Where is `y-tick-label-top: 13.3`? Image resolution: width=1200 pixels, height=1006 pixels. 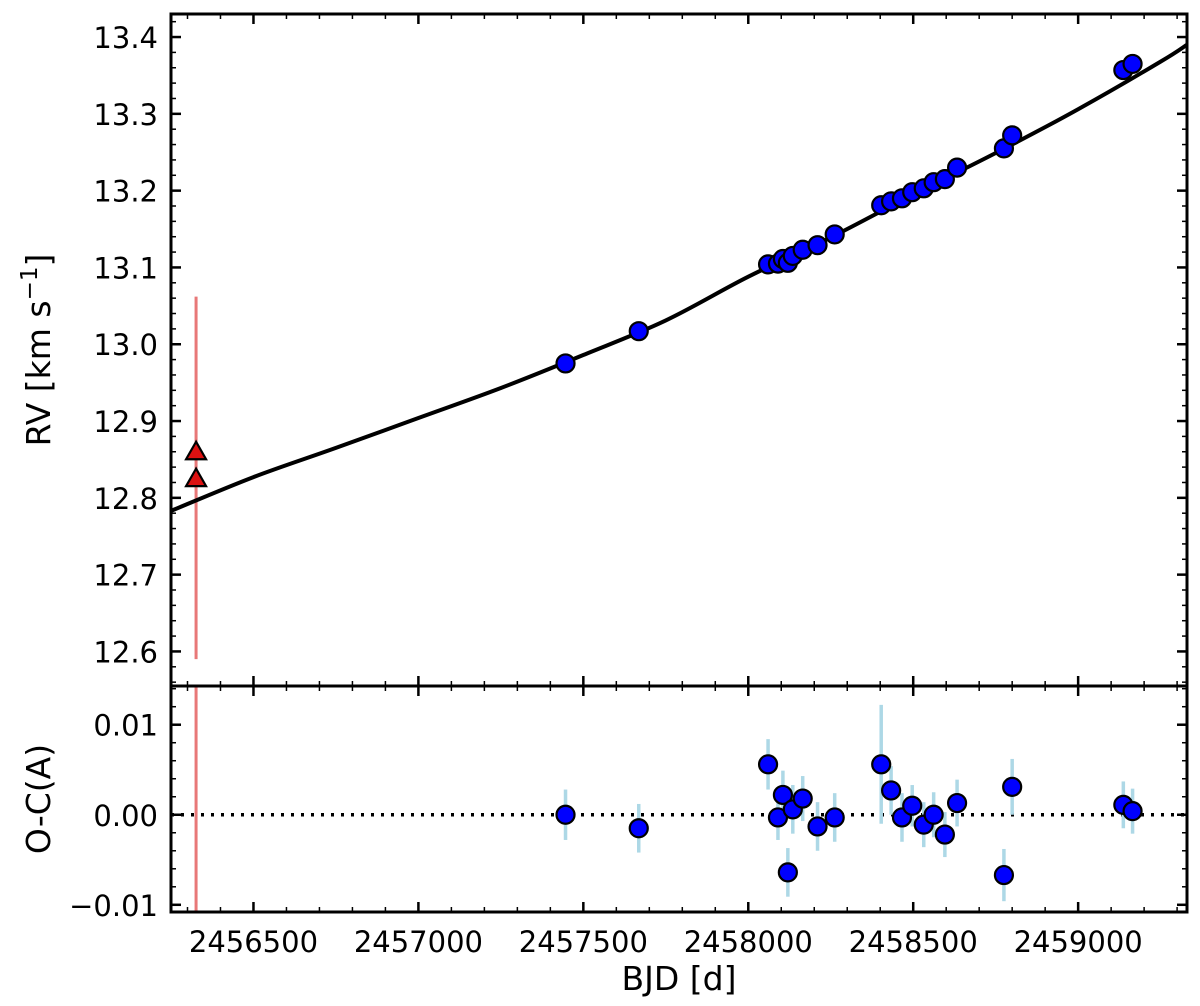
y-tick-label-top: 13.3 is located at coordinates (125, 115).